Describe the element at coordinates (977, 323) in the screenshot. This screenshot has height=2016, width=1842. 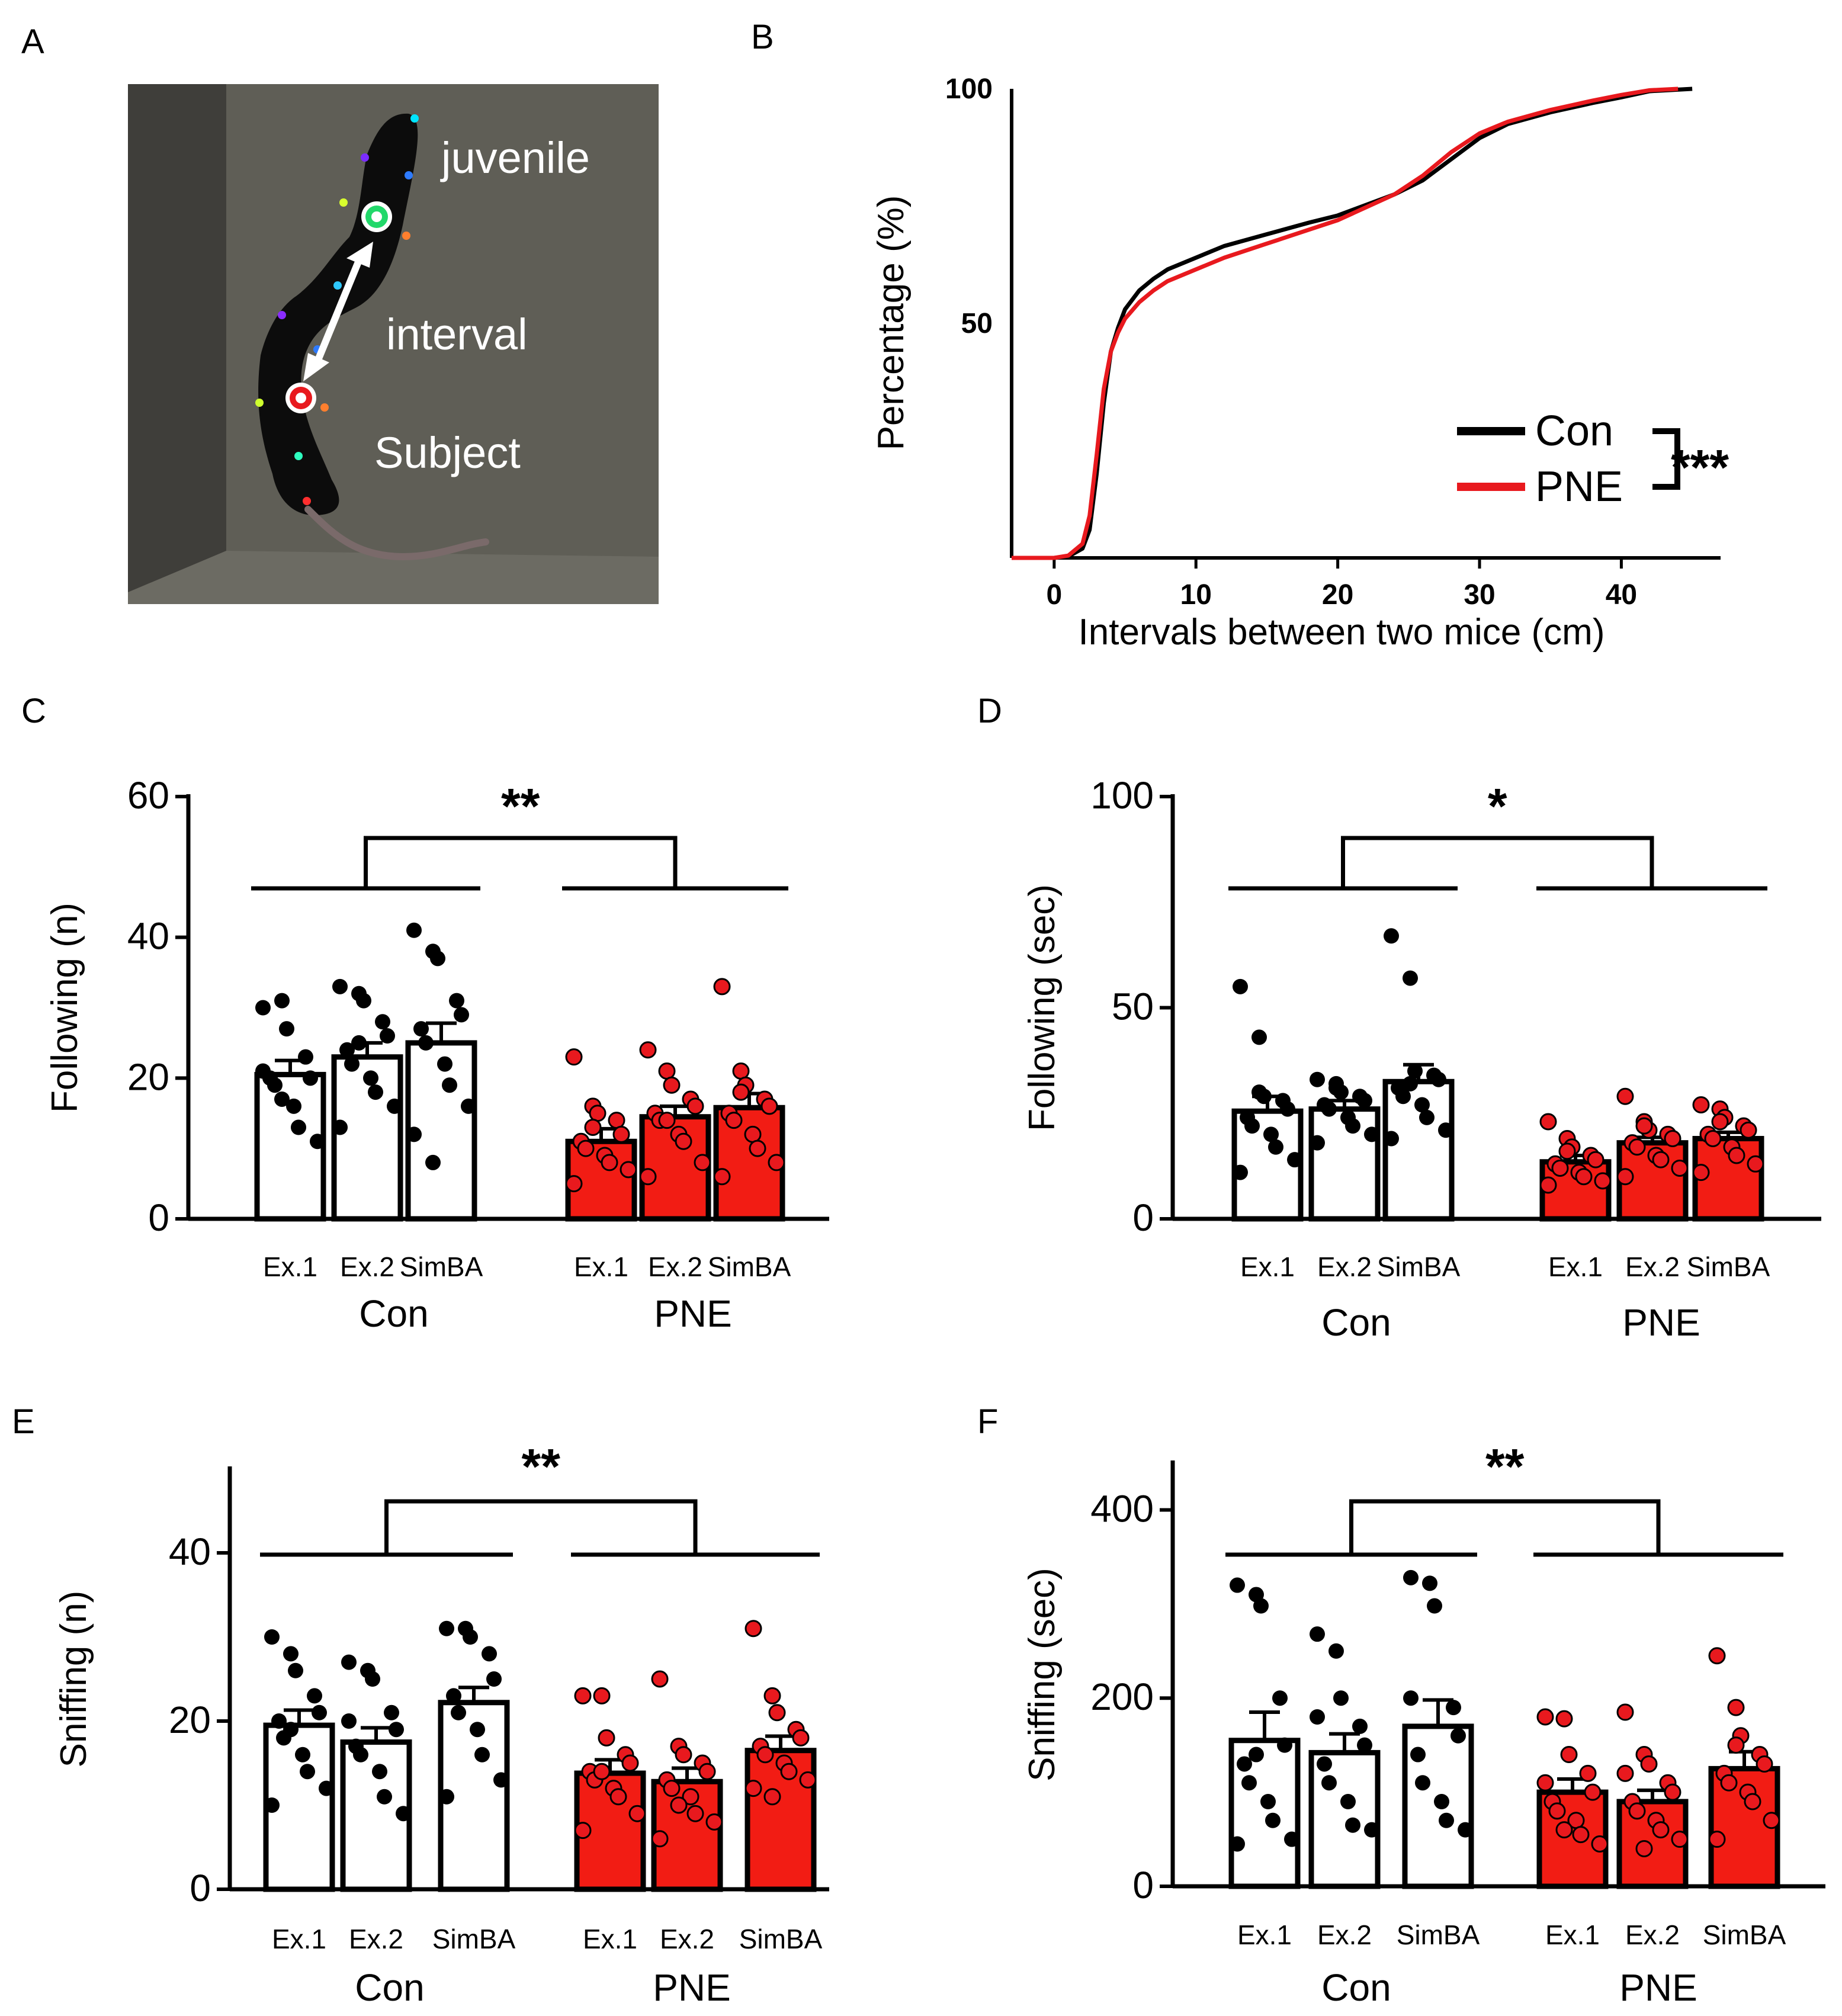
I see `panel-b-y-tick-label: 50` at that location.